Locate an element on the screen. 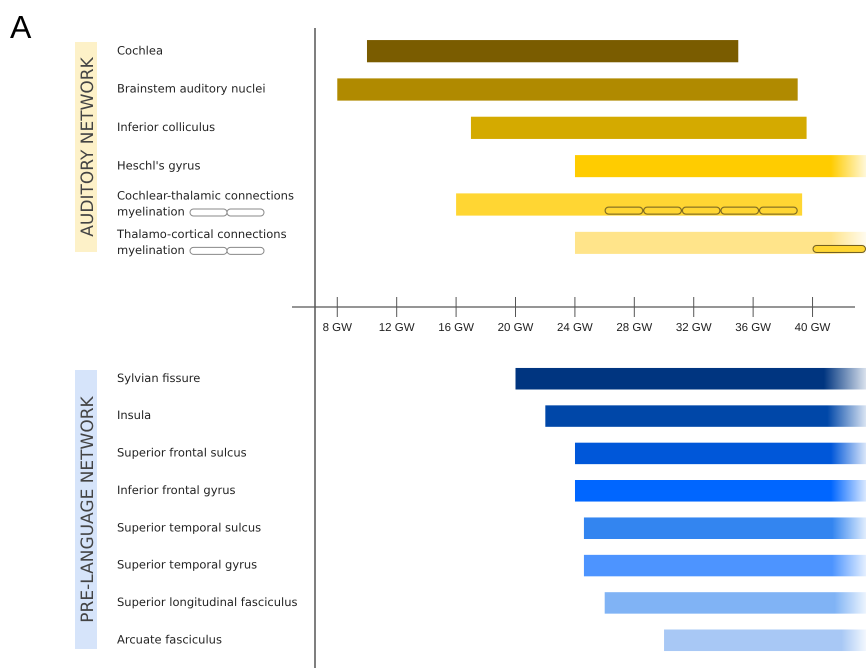 This screenshot has width=866, height=672. x-tick-label: 8 GW is located at coordinates (337, 328).